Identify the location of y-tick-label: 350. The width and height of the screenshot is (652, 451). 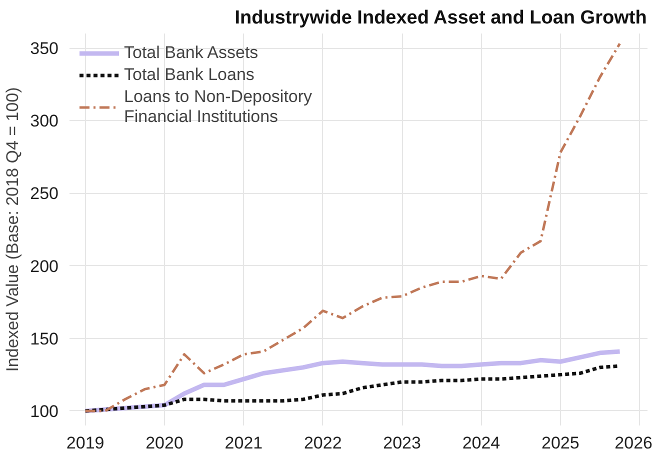
(44, 48).